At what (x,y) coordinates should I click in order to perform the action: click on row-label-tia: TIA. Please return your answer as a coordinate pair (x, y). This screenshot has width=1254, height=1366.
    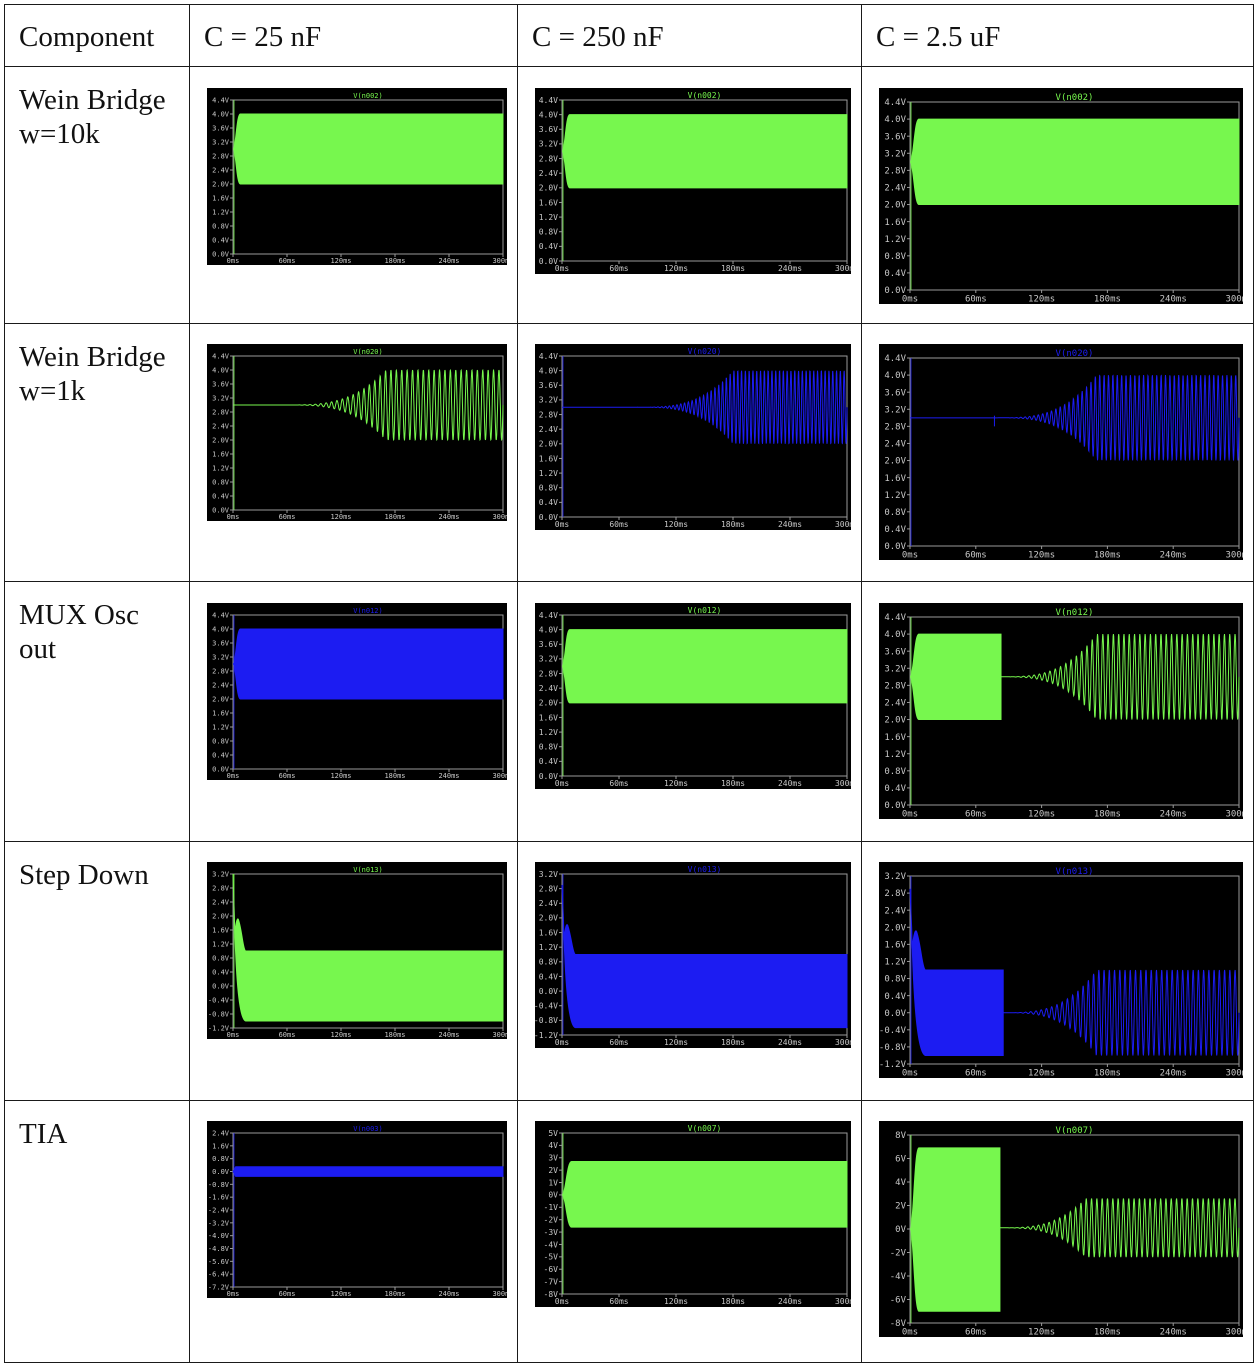
    Looking at the image, I should click on (97, 1231).